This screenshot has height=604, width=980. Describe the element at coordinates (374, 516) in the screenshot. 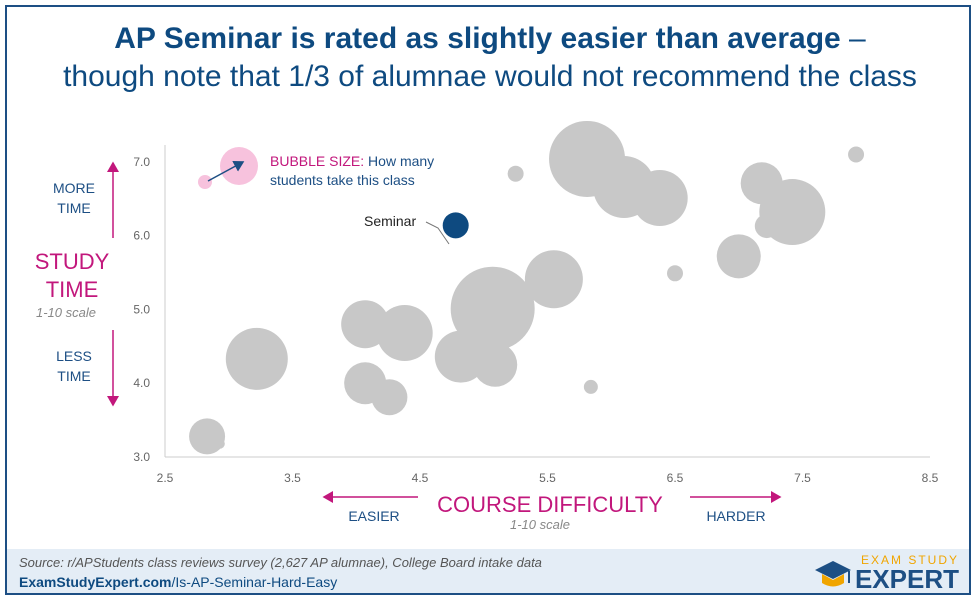

I see `easier-label: EASIER` at that location.